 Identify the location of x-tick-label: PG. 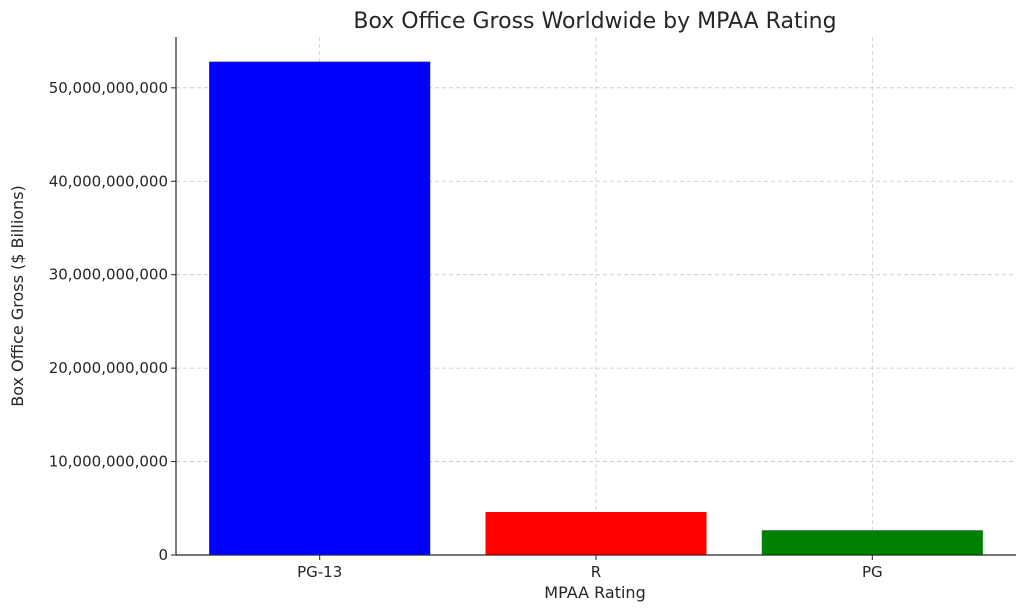
(872, 572).